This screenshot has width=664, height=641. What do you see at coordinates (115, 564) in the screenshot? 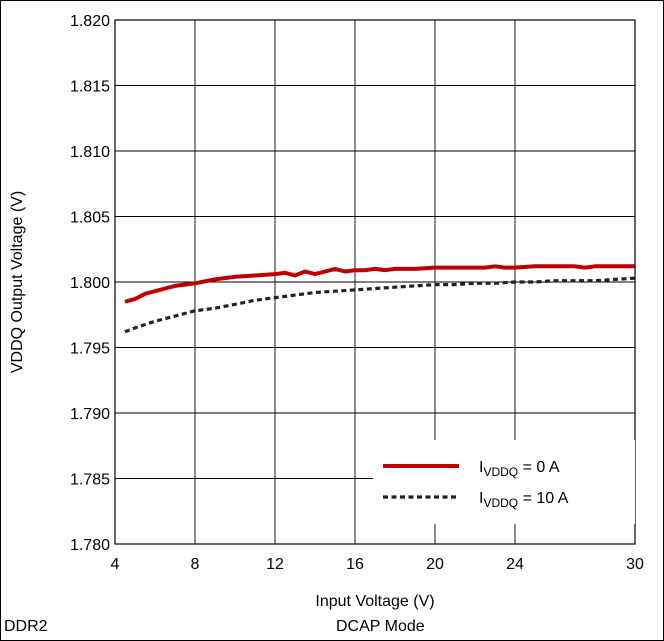
I see `x-tick-label: 4` at bounding box center [115, 564].